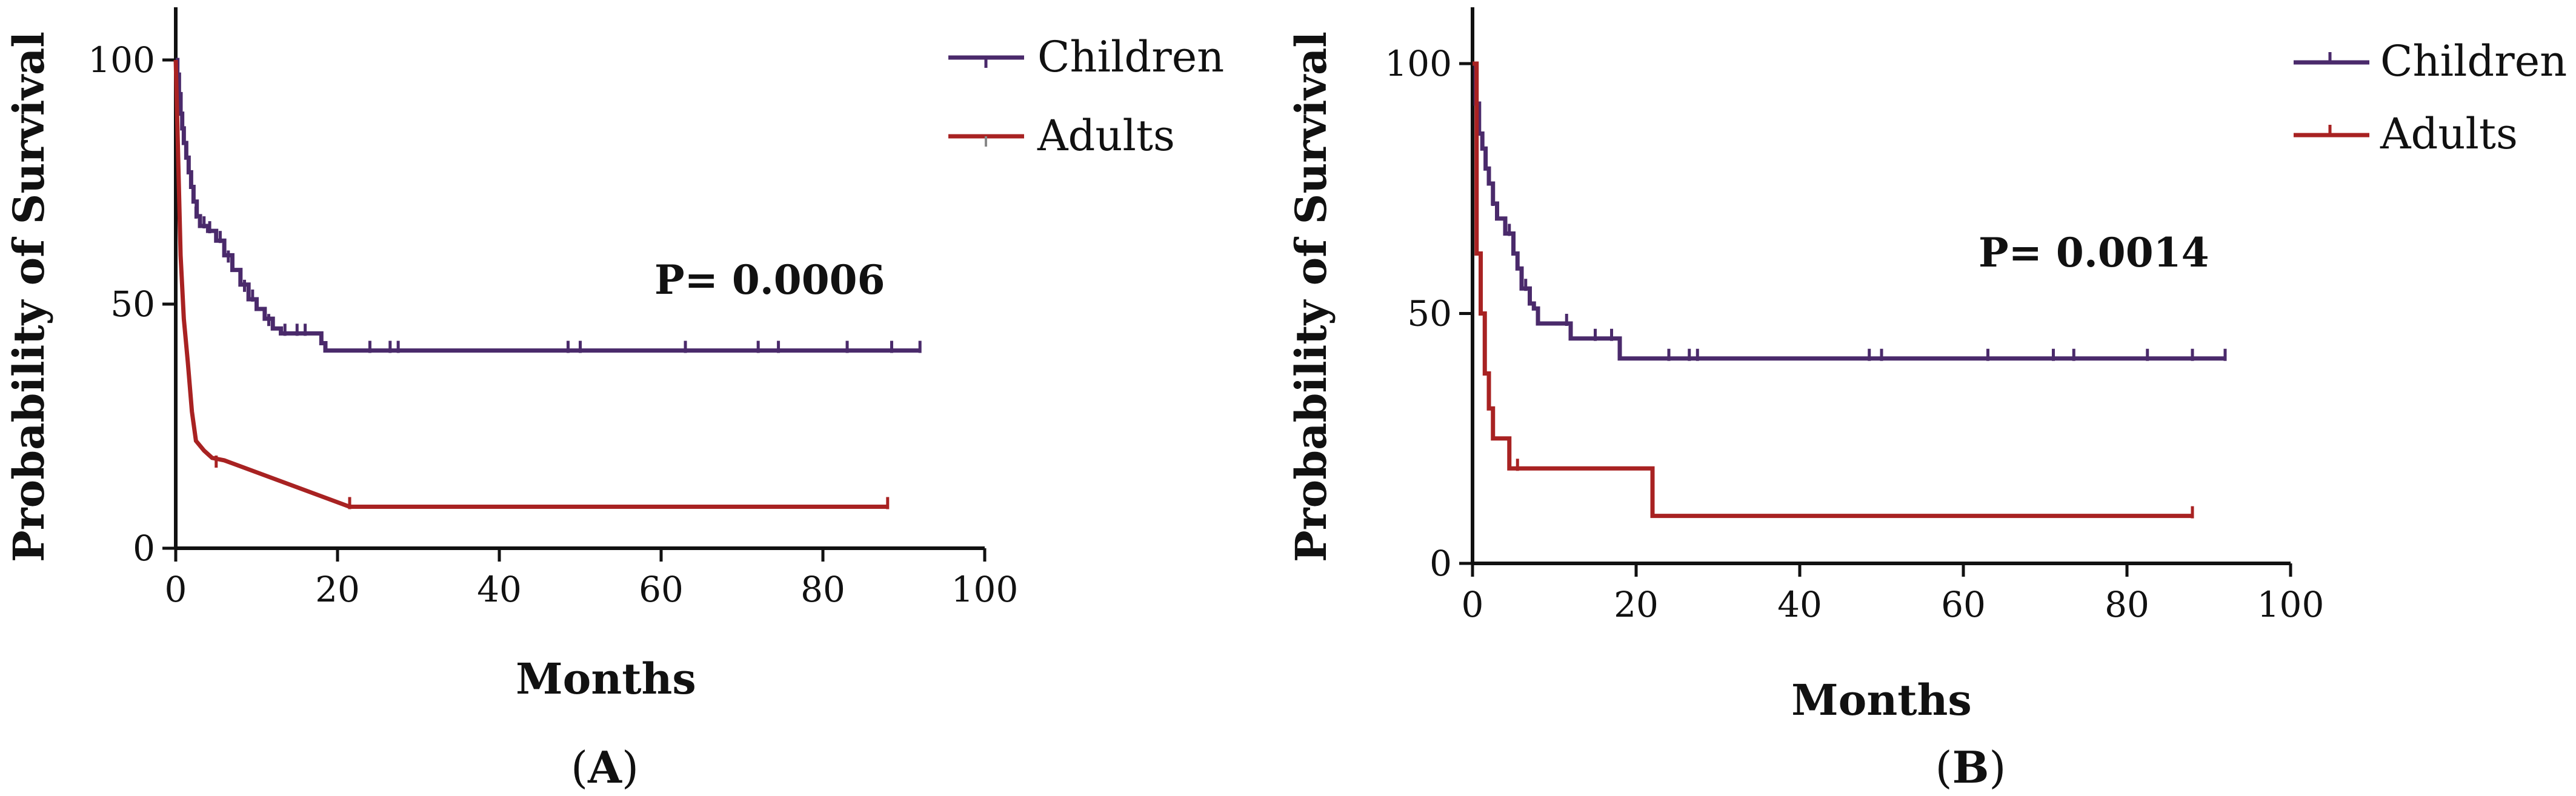  Describe the element at coordinates (985, 589) in the screenshot. I see `panel-a-x-tick-label: 100` at that location.